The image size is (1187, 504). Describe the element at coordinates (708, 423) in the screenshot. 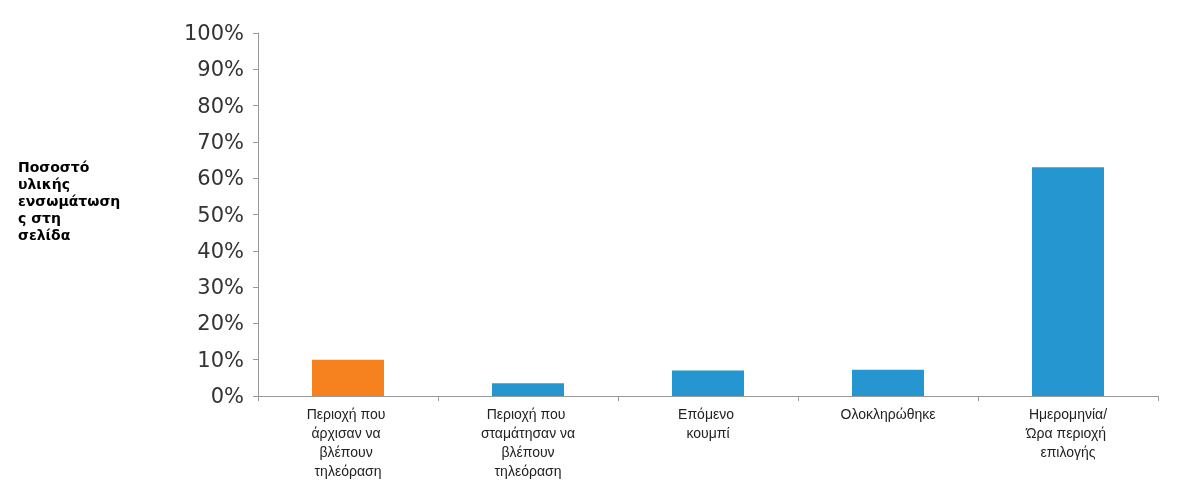

I see `x-tick-label: Επόμενο κουμπί` at that location.